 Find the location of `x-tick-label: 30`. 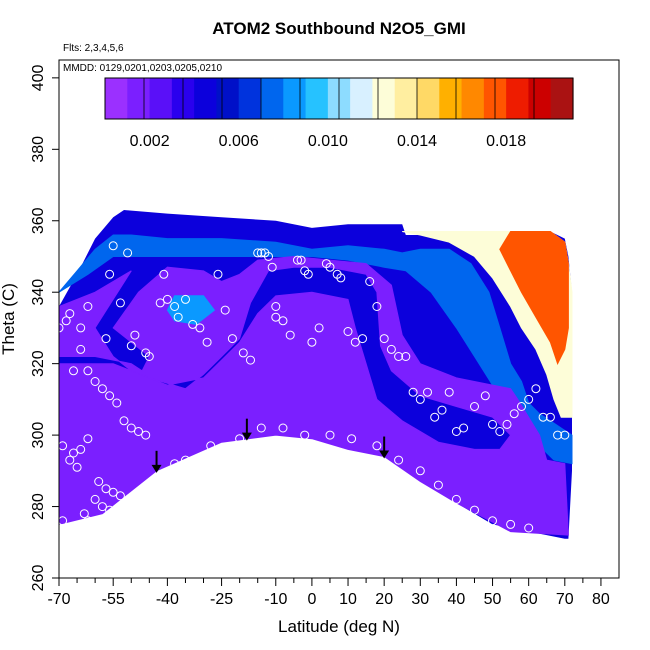

x-tick-label: 30 is located at coordinates (420, 599).